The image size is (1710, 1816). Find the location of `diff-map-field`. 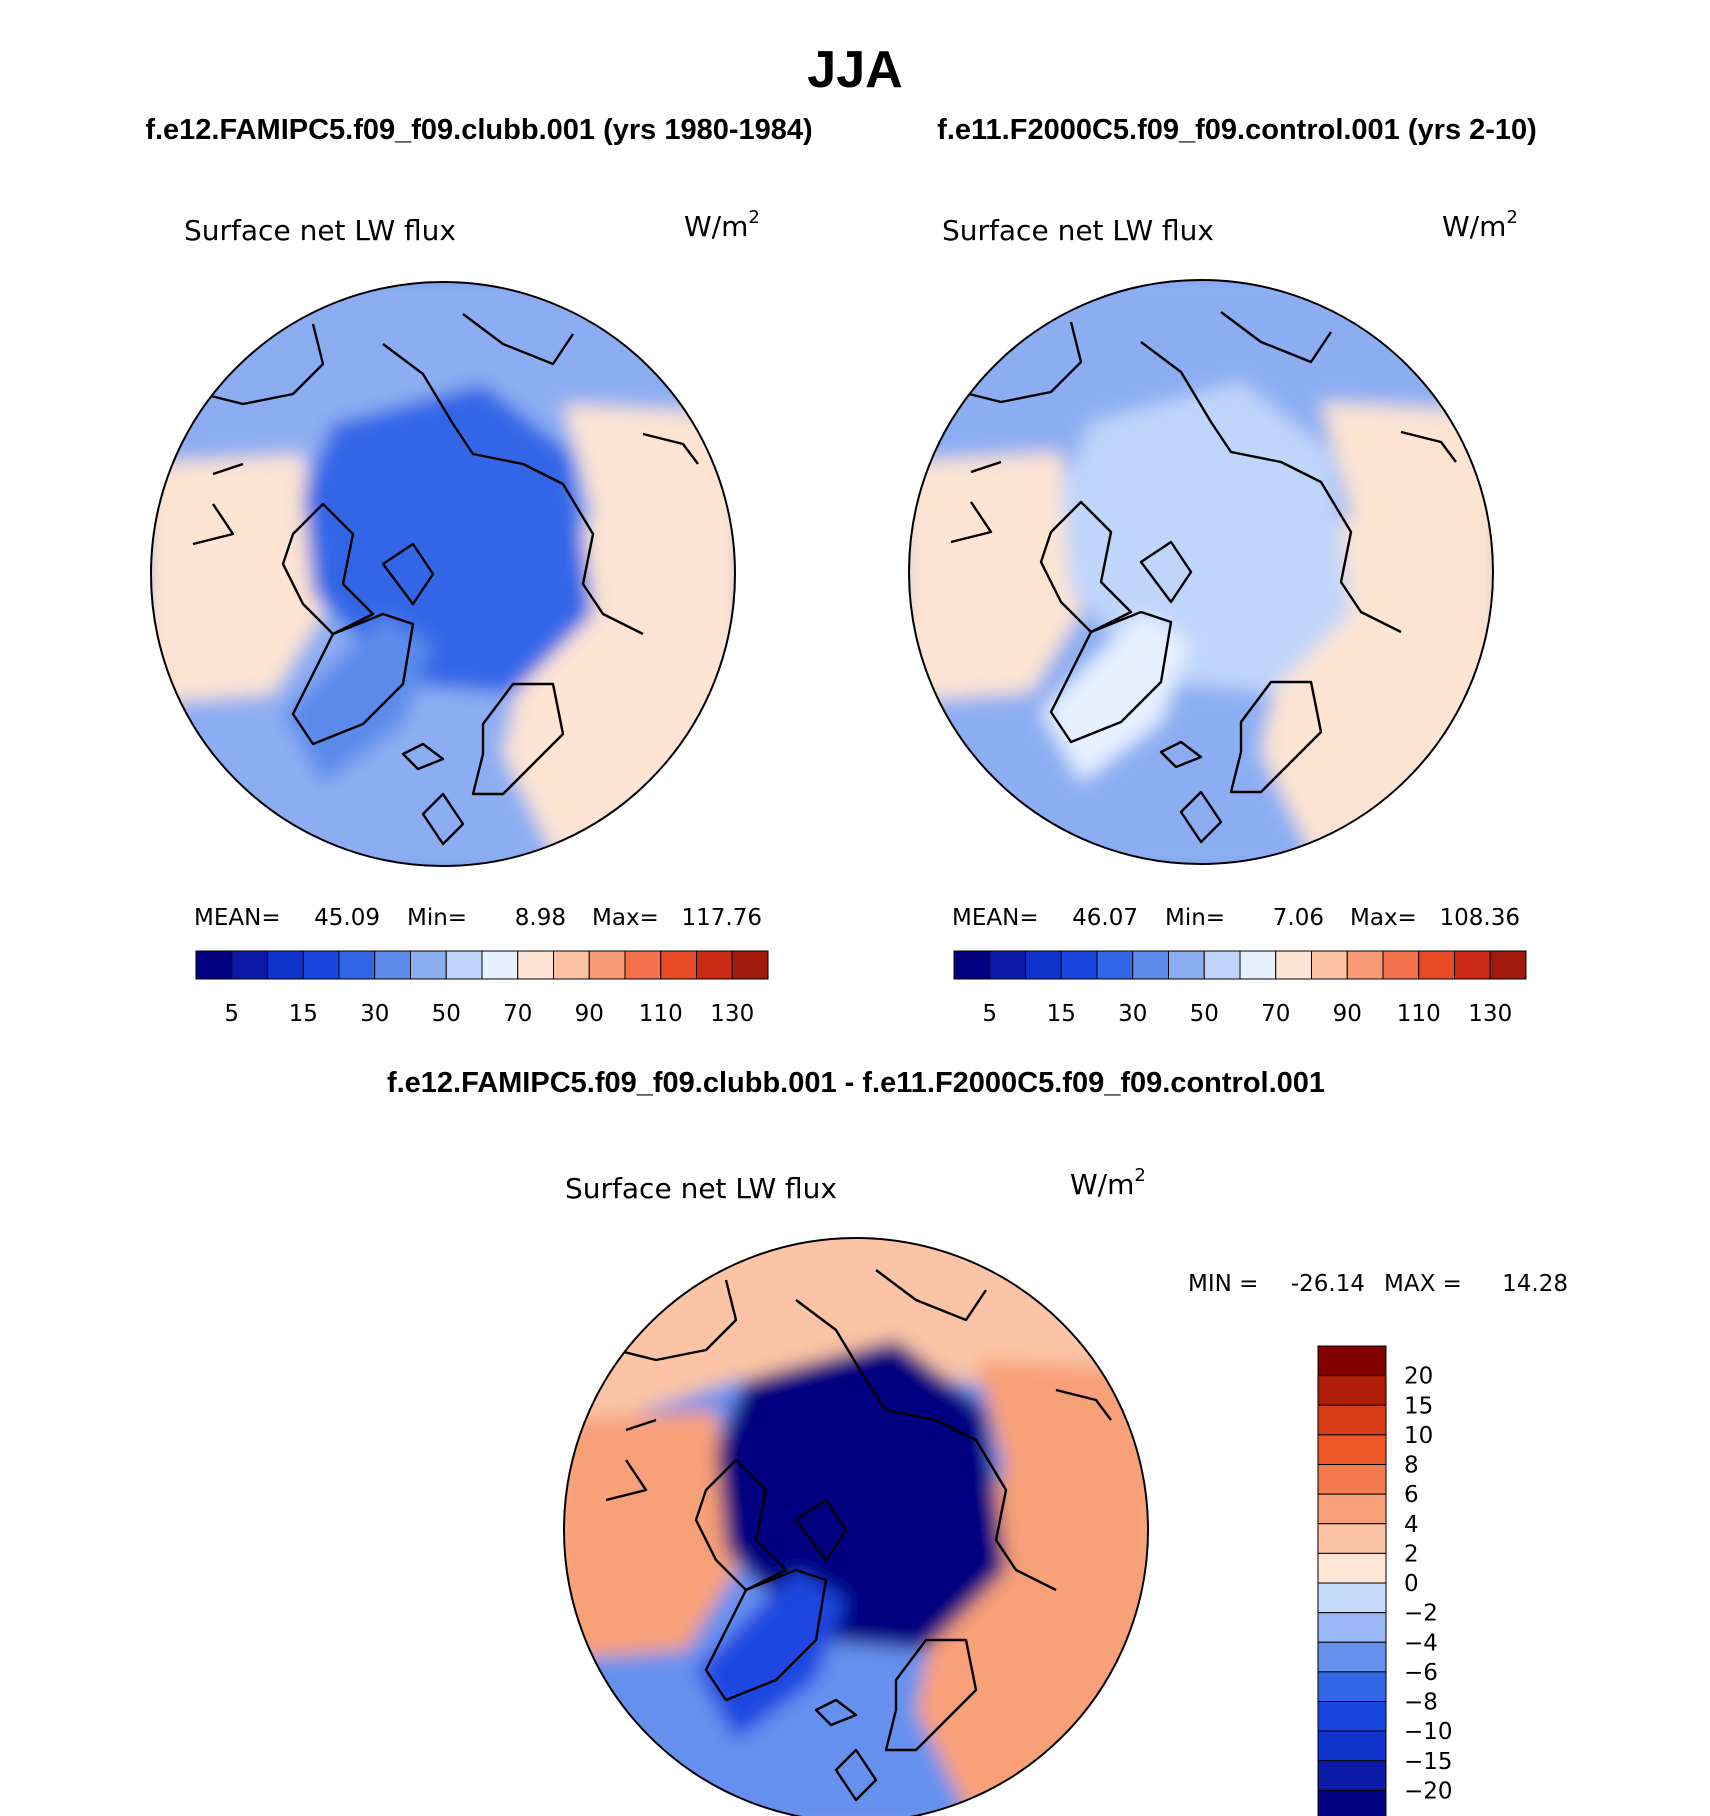

diff-map-field is located at coordinates (856, 1527).